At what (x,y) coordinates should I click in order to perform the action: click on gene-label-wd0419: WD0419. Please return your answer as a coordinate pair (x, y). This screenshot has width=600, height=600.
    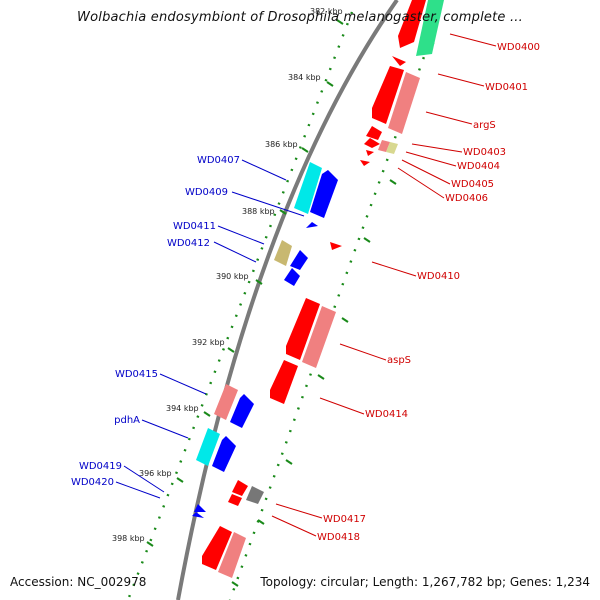
    Looking at the image, I should click on (100, 466).